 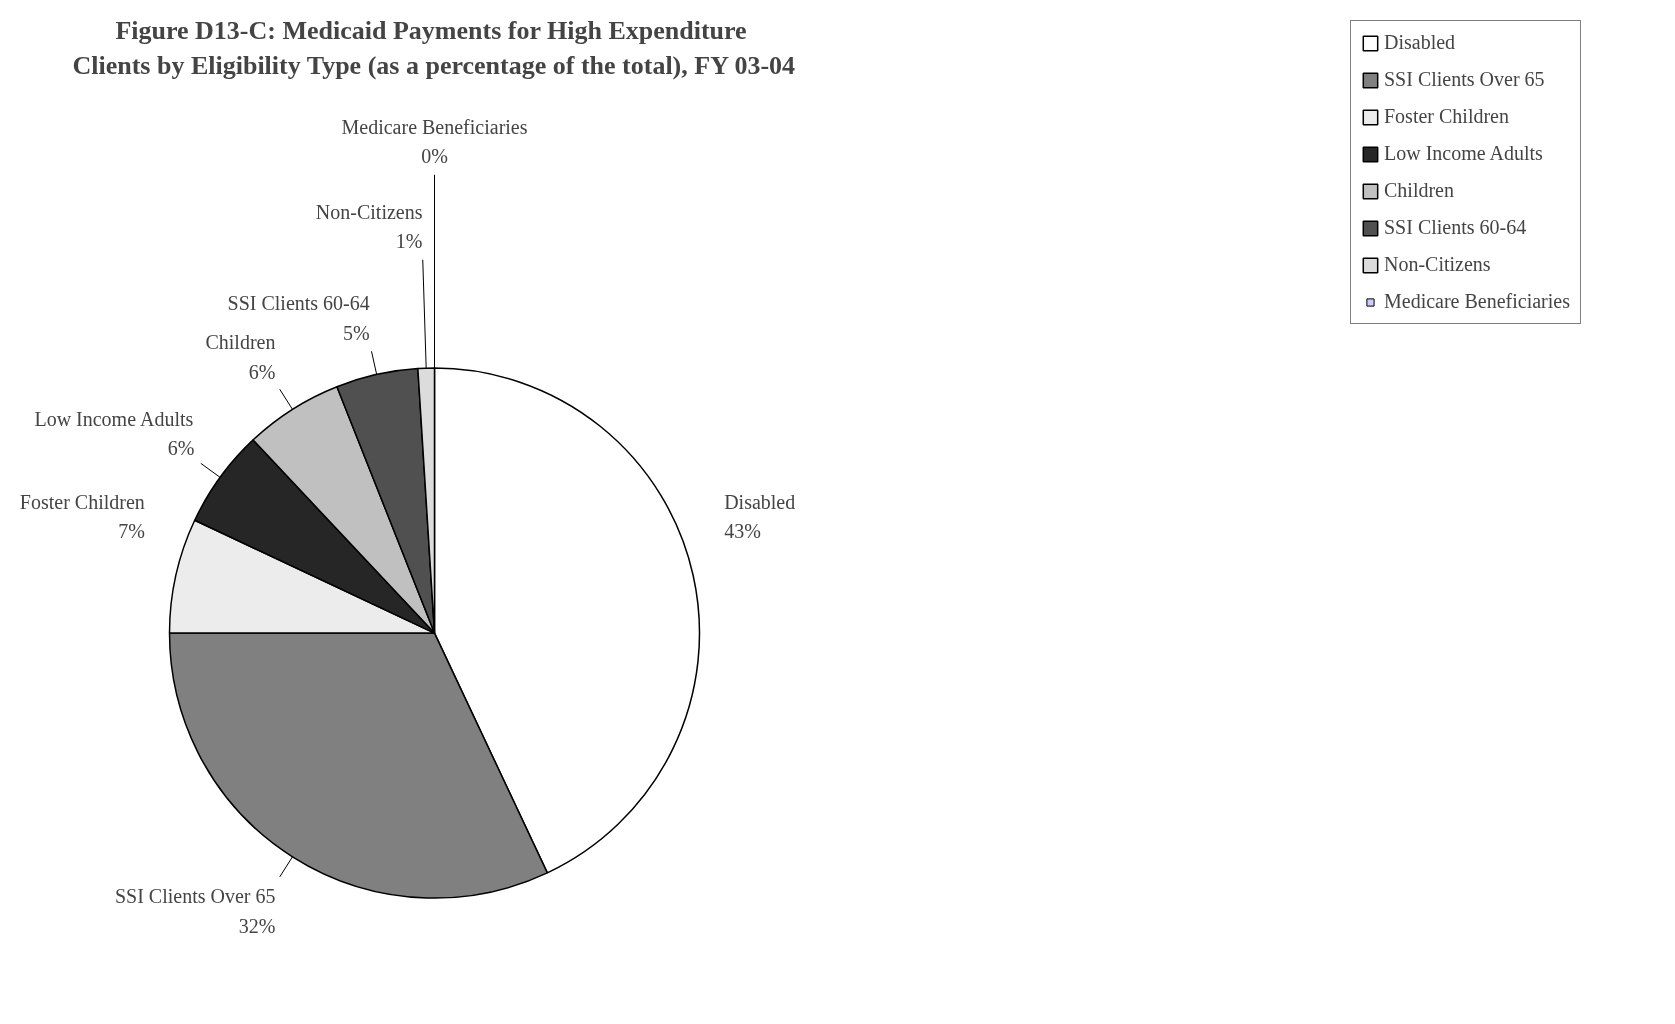 What do you see at coordinates (1463, 153) in the screenshot?
I see `legend-label: Low Income Adults` at bounding box center [1463, 153].